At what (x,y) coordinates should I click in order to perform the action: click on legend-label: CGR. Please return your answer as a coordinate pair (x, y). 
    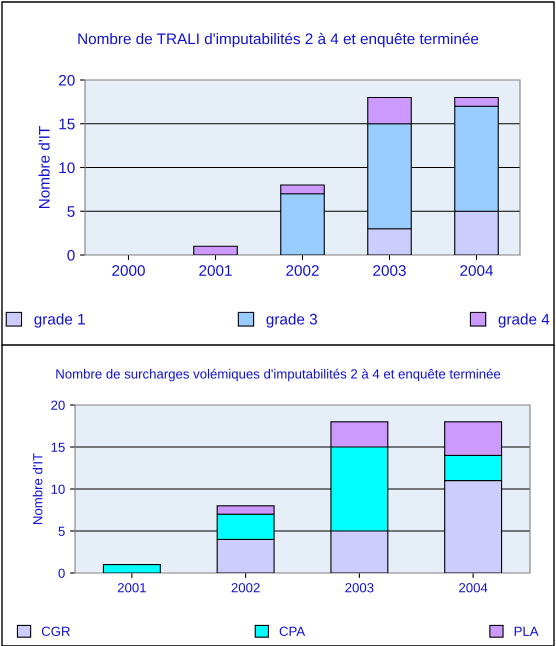
    Looking at the image, I should click on (56, 631).